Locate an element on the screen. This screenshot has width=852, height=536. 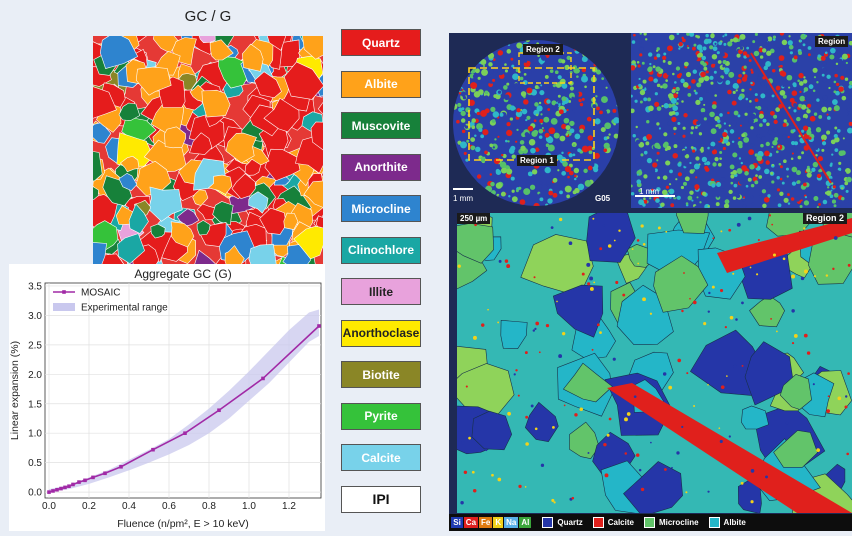
phase-label-albite: Albite is located at coordinates (734, 522).